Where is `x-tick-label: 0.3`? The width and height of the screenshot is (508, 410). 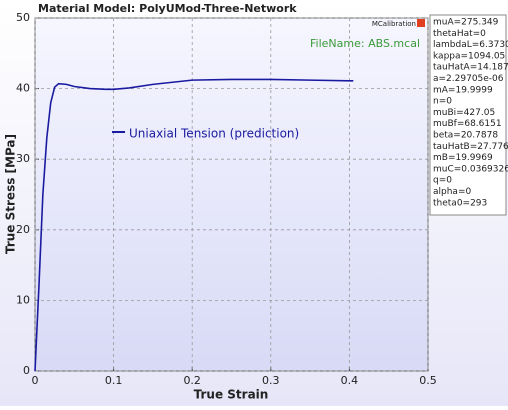
x-tick-label: 0.3 is located at coordinates (271, 380).